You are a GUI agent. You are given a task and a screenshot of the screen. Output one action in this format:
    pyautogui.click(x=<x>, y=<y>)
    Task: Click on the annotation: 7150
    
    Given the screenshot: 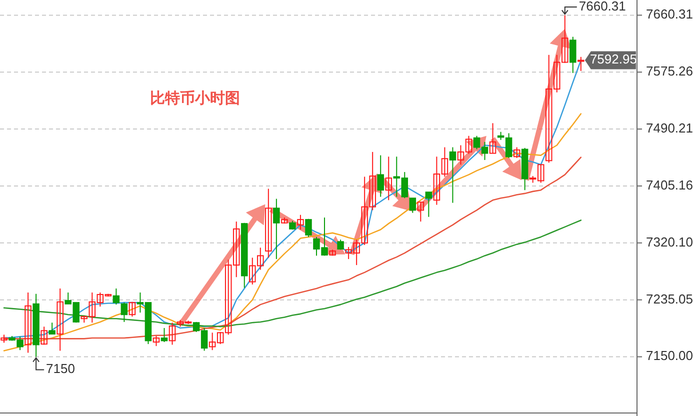 What is the action you would take?
    pyautogui.click(x=60, y=368)
    